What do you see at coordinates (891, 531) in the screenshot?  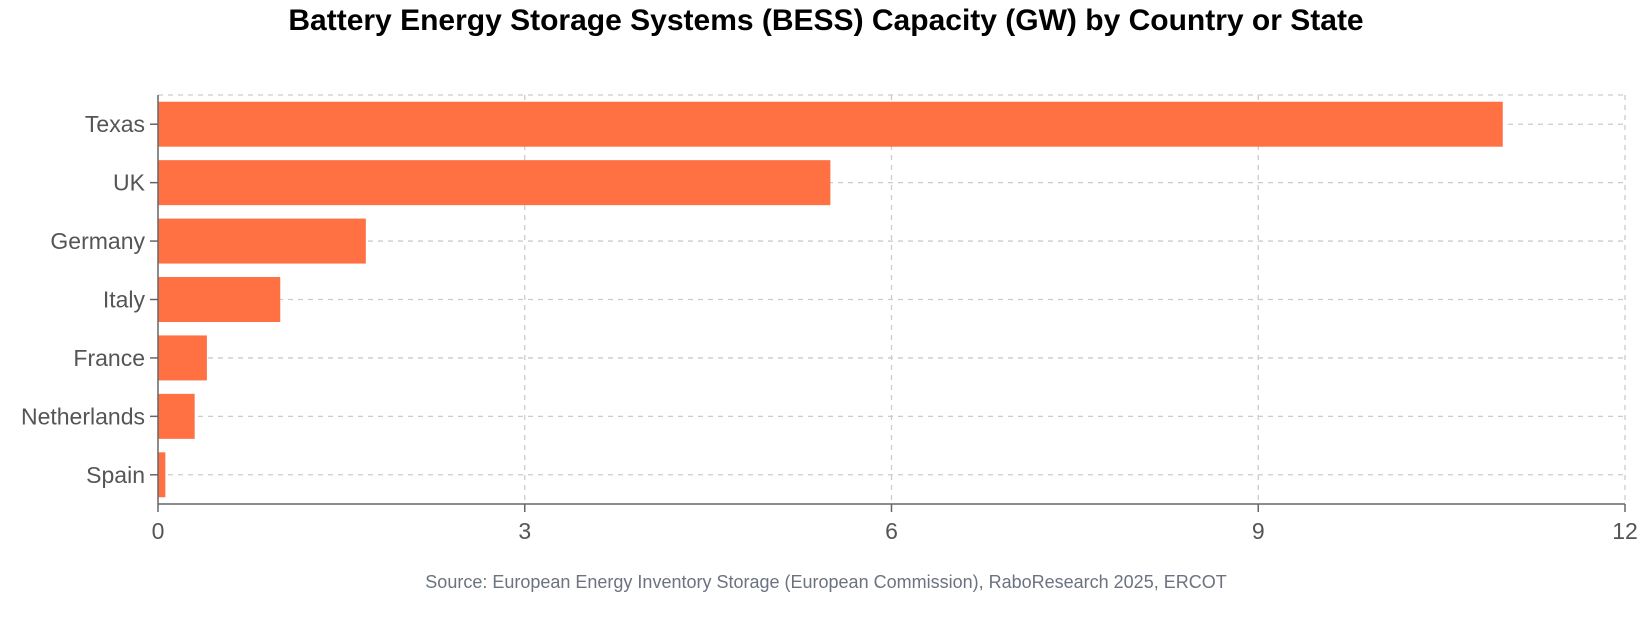 I see `x-tick-label-2: 6` at bounding box center [891, 531].